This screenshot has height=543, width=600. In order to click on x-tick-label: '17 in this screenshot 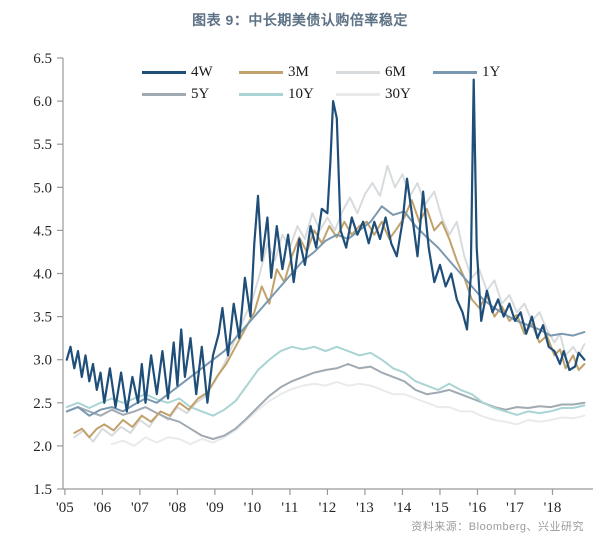, I will do `click(515, 508)`.